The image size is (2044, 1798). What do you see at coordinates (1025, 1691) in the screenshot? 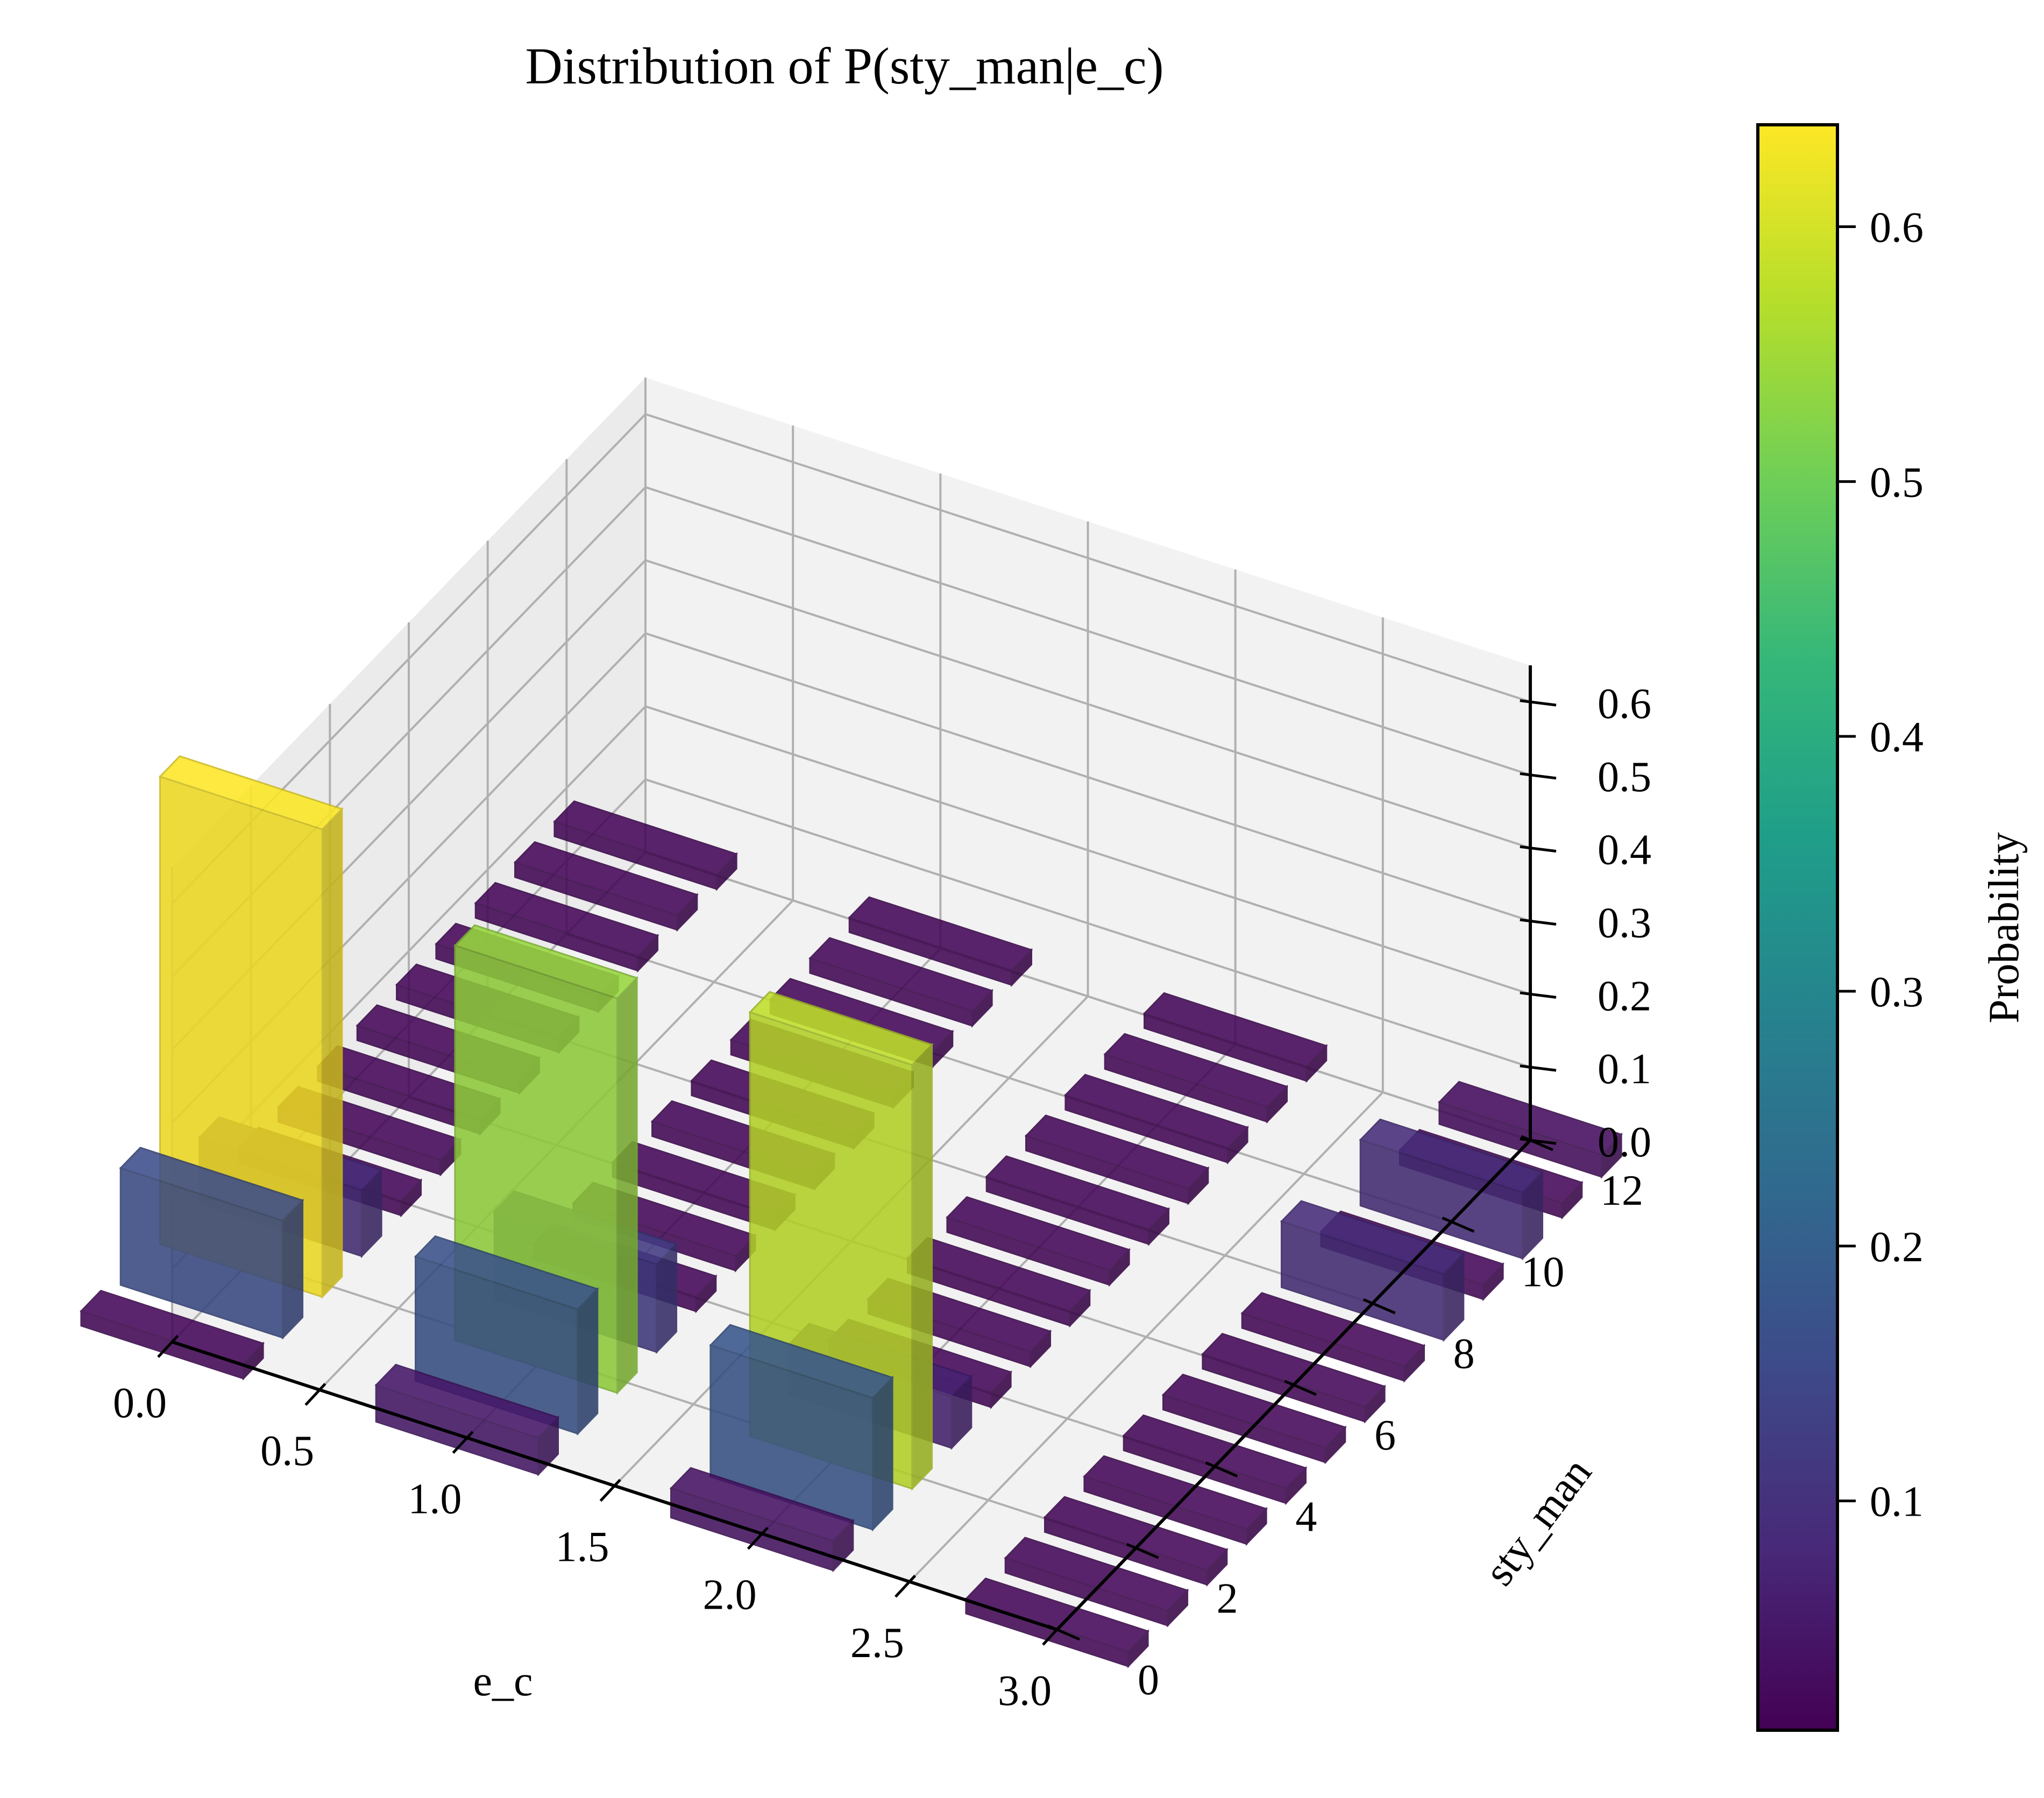
I see `x-tick-label: 3.0` at bounding box center [1025, 1691].